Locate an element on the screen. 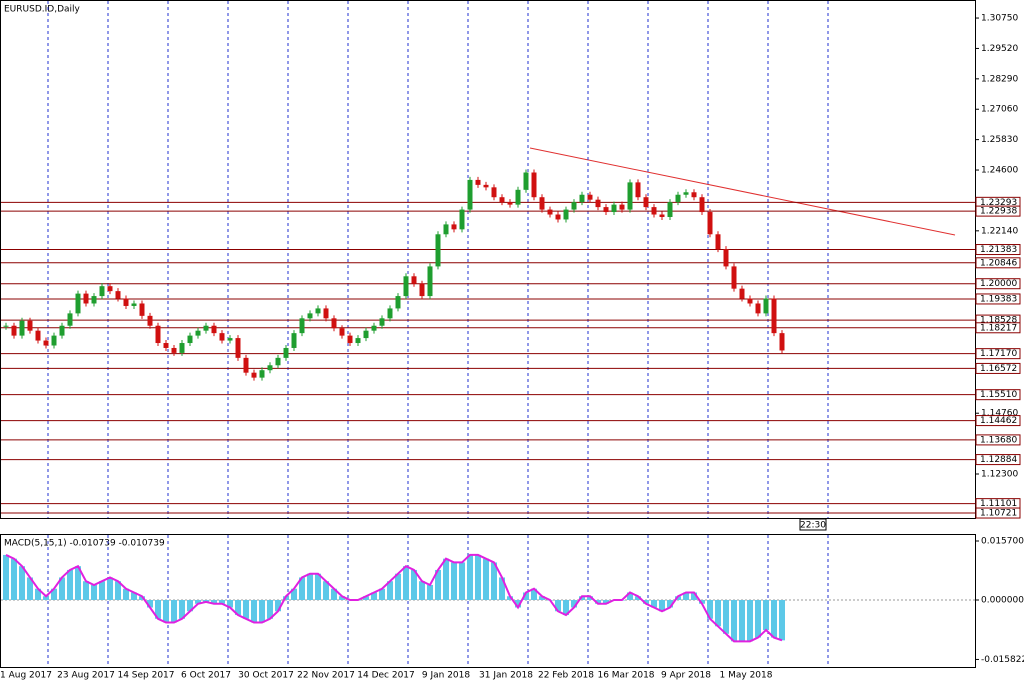 The width and height of the screenshot is (1024, 683). y-tick-label: 0.015700 is located at coordinates (1002, 542).